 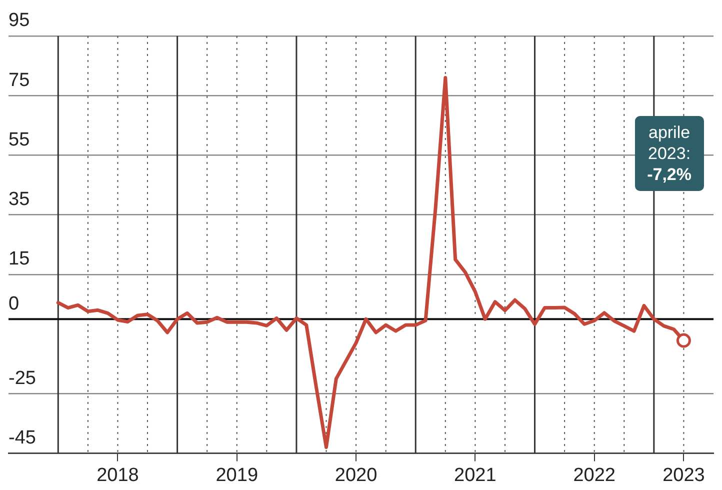 I want to click on x-tick-label: 2020, so click(x=356, y=475).